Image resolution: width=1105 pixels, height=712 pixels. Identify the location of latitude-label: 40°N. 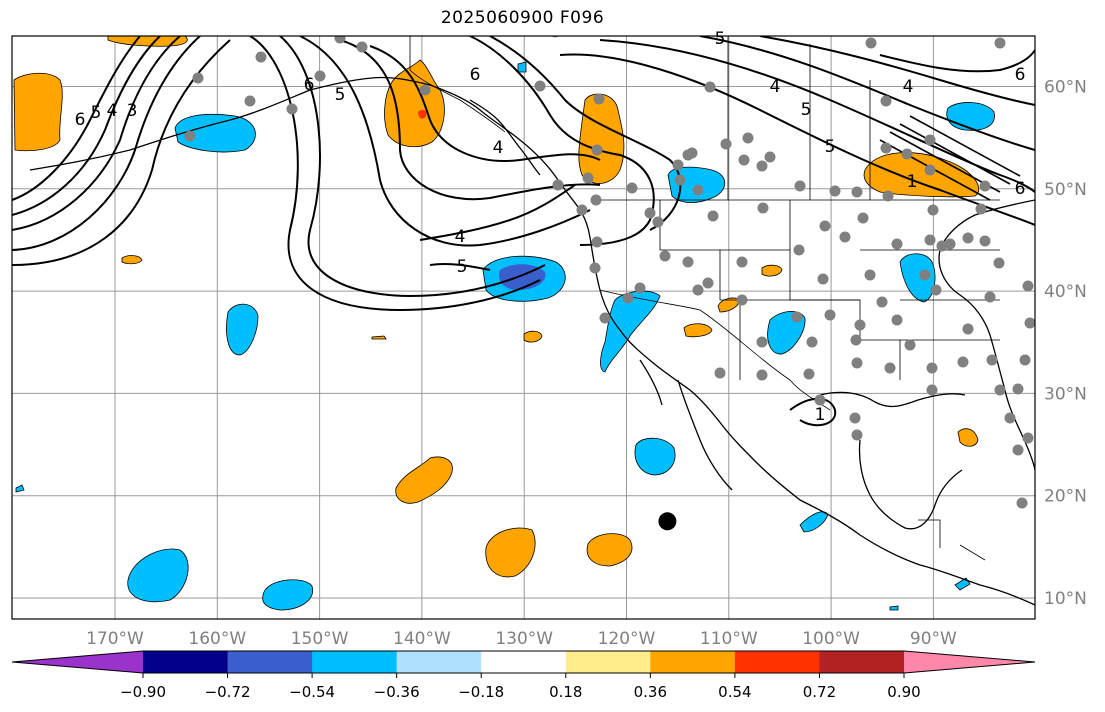
(1065, 292).